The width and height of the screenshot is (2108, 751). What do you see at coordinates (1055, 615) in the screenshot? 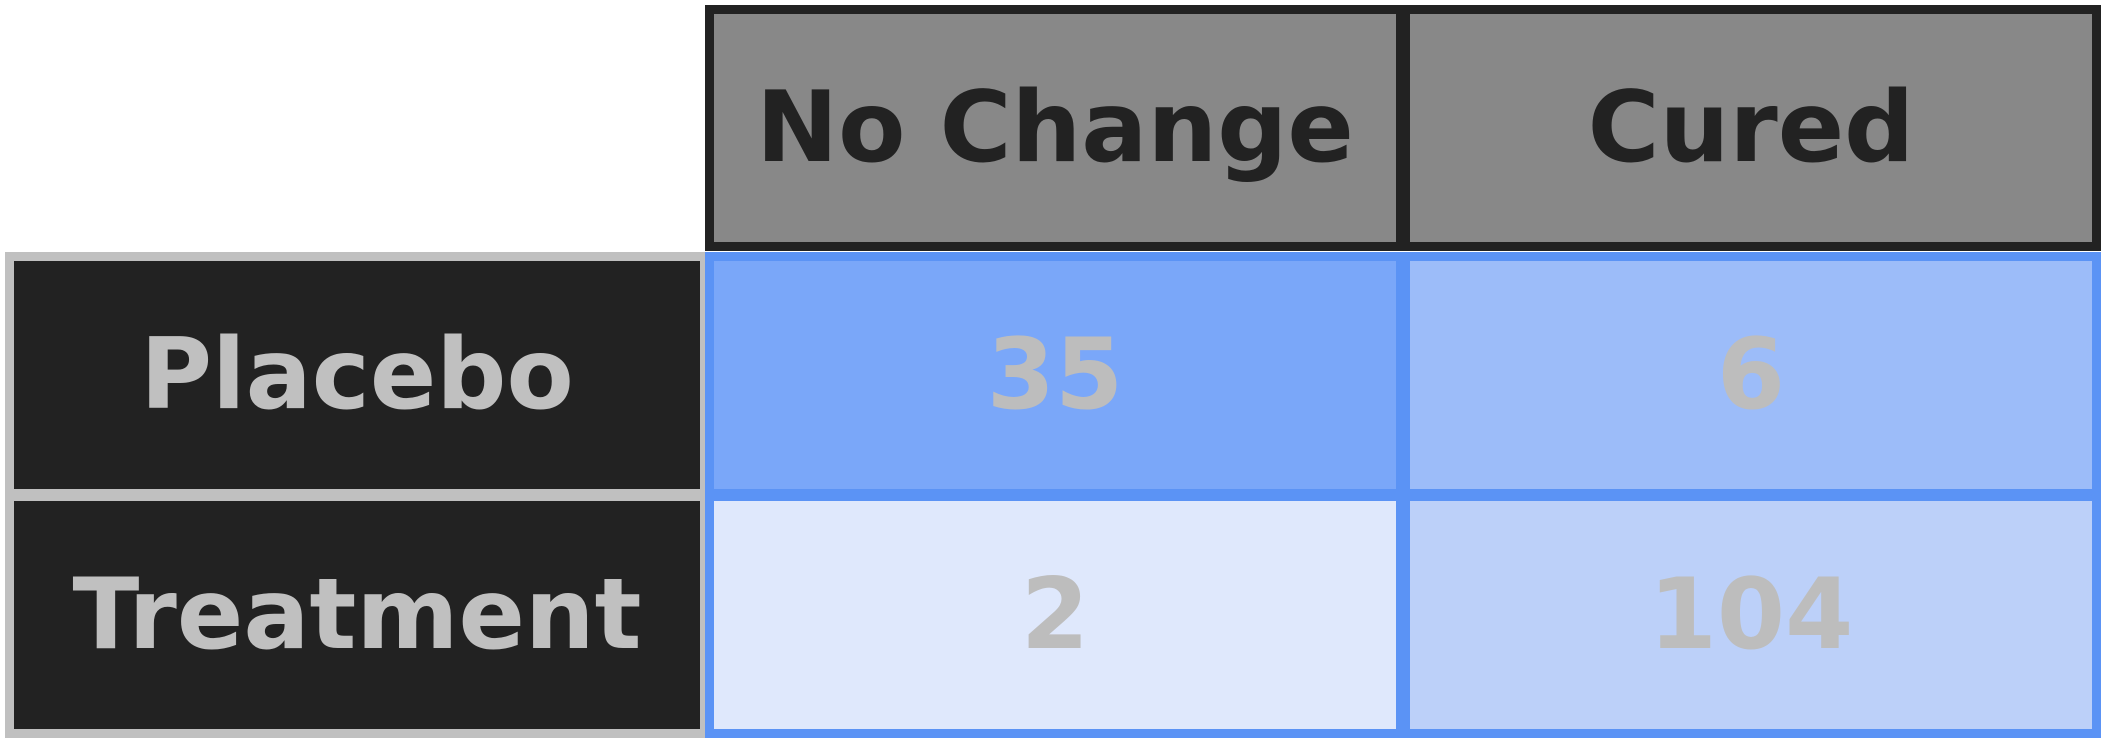
I see `cell-treatment-no-change: 2` at bounding box center [1055, 615].